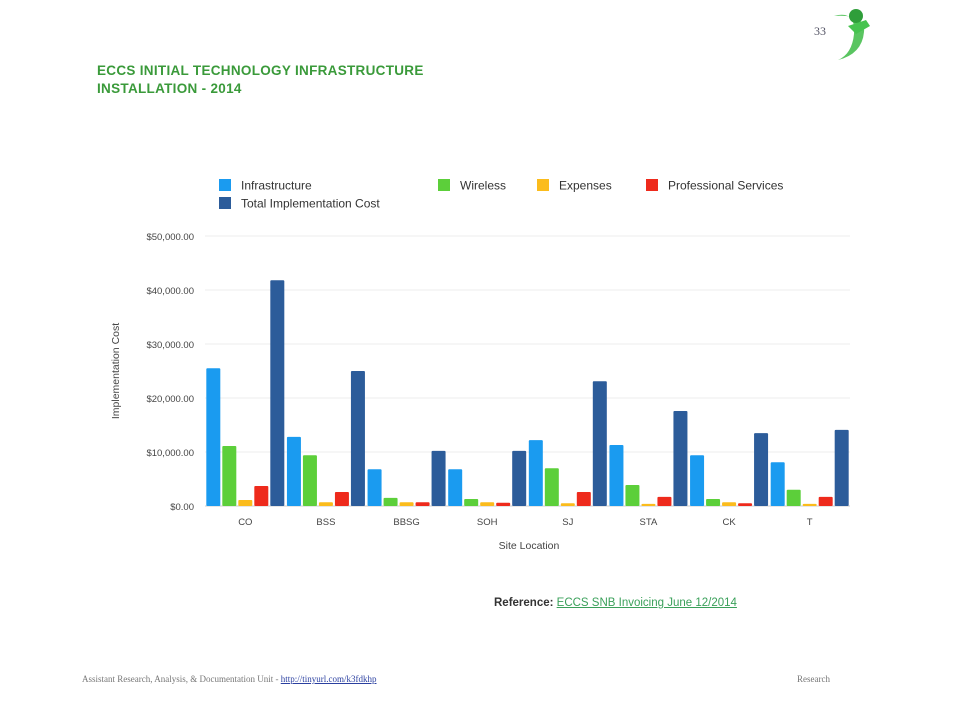  Describe the element at coordinates (260, 70) in the screenshot. I see `slide-title-line-1: ECCS INITIAL TECHNOLOGY INFRASTRUCTURE` at that location.